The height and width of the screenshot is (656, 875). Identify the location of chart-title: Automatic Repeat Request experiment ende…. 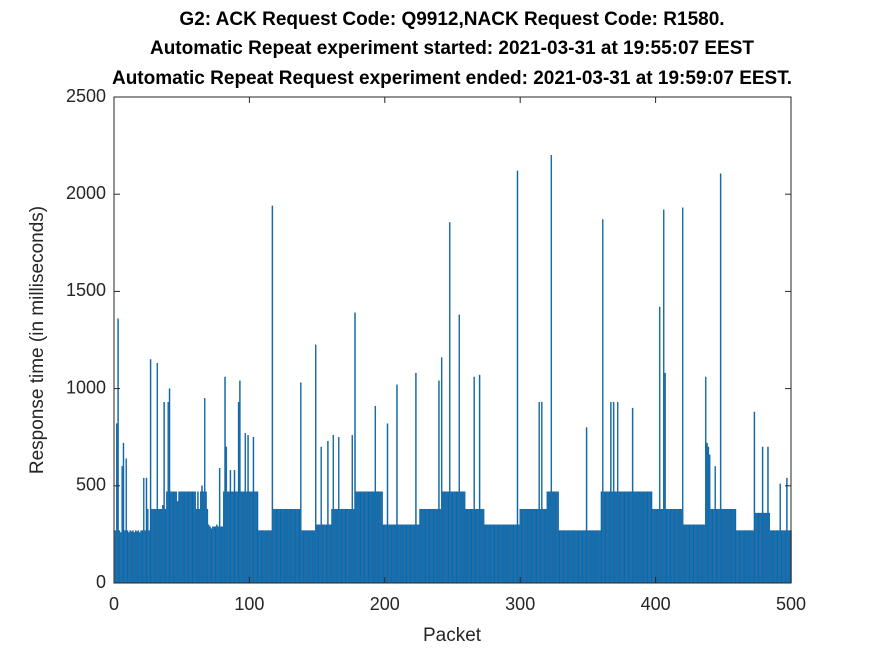
(452, 78).